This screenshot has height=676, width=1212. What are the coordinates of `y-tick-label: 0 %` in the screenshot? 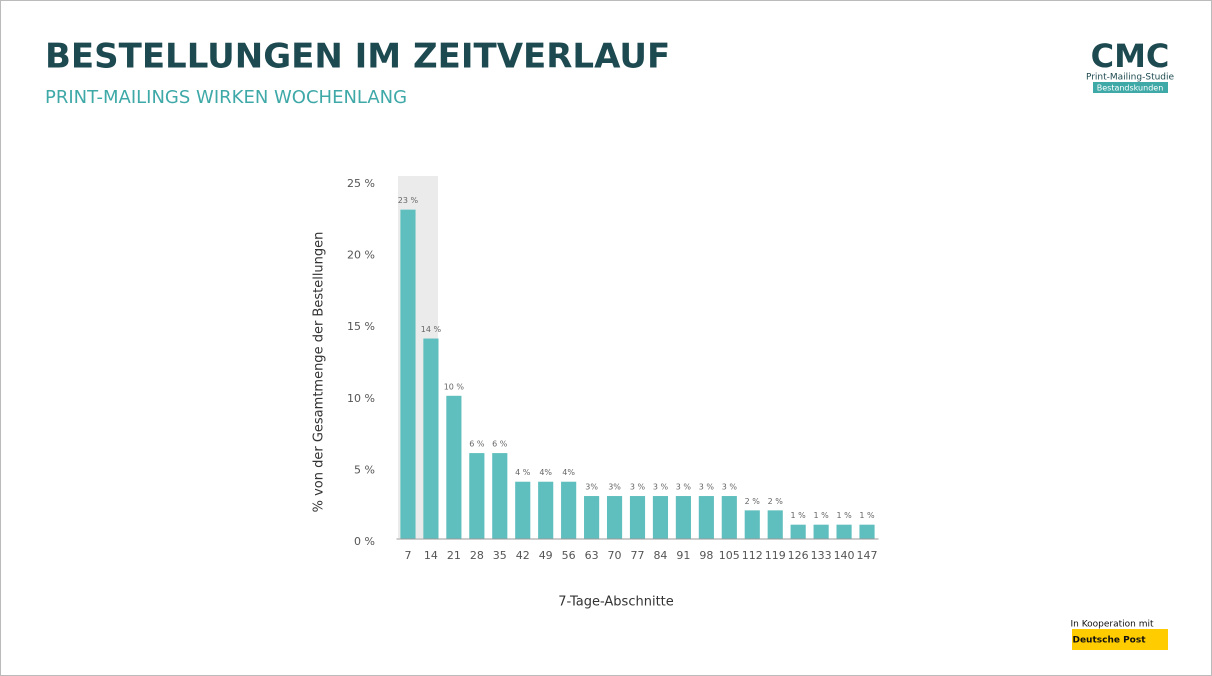 It's located at (364, 541).